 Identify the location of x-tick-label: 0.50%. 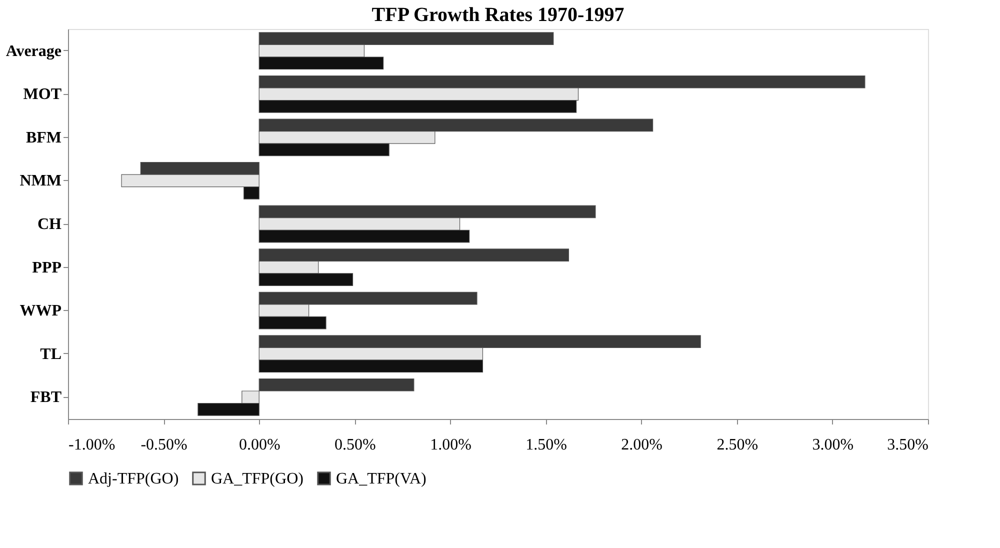
(355, 445).